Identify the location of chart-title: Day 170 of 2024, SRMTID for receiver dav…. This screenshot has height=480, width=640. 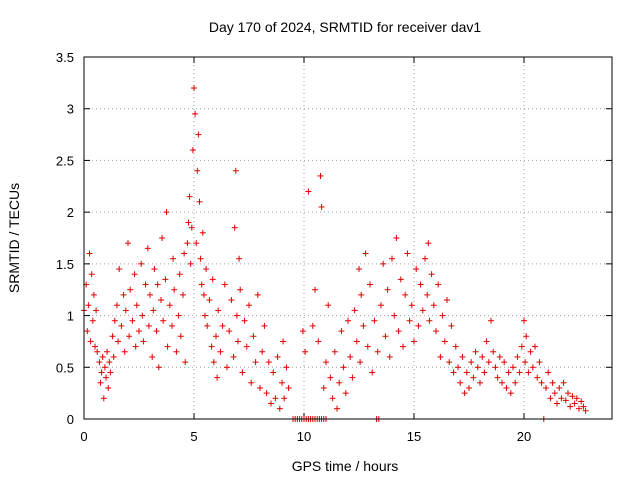
(345, 27).